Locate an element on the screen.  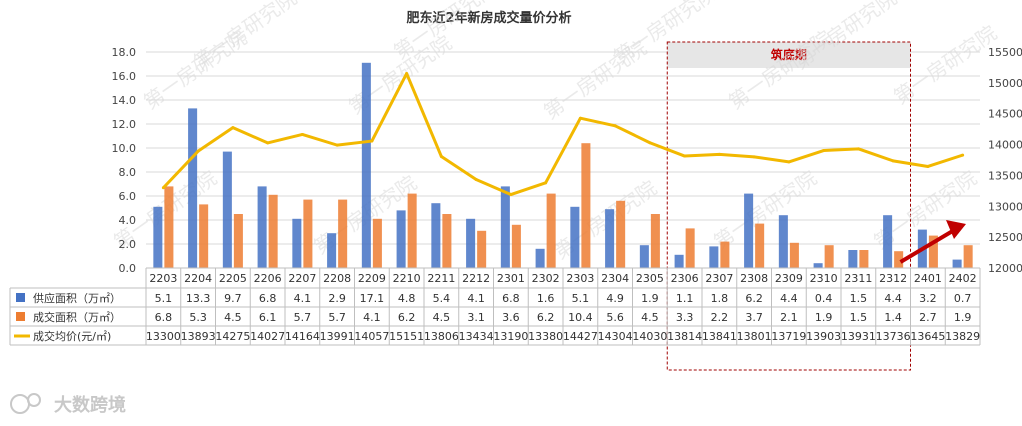
table-cell: 14275 is located at coordinates (232, 336).